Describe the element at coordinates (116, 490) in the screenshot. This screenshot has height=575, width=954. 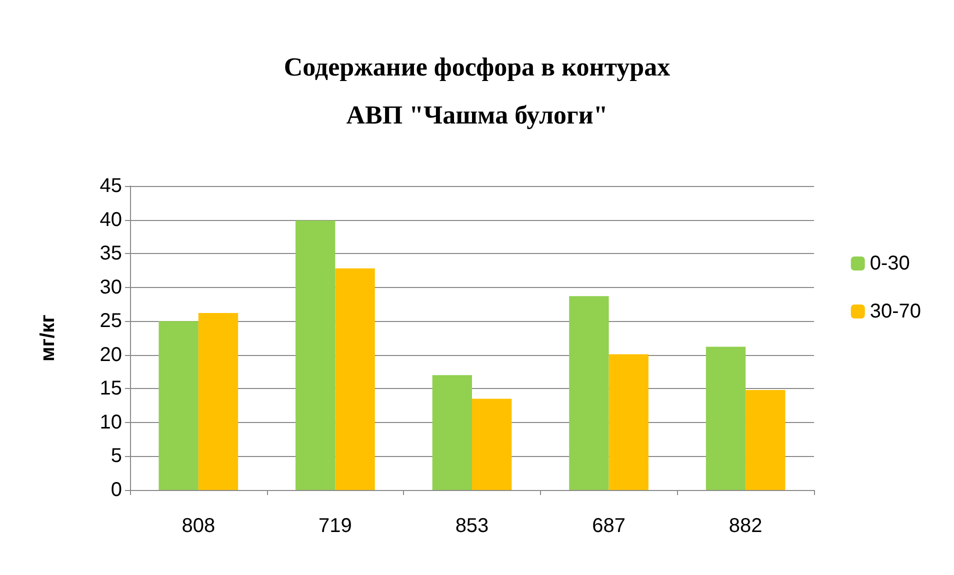
I see `y-tick-label: 0` at that location.